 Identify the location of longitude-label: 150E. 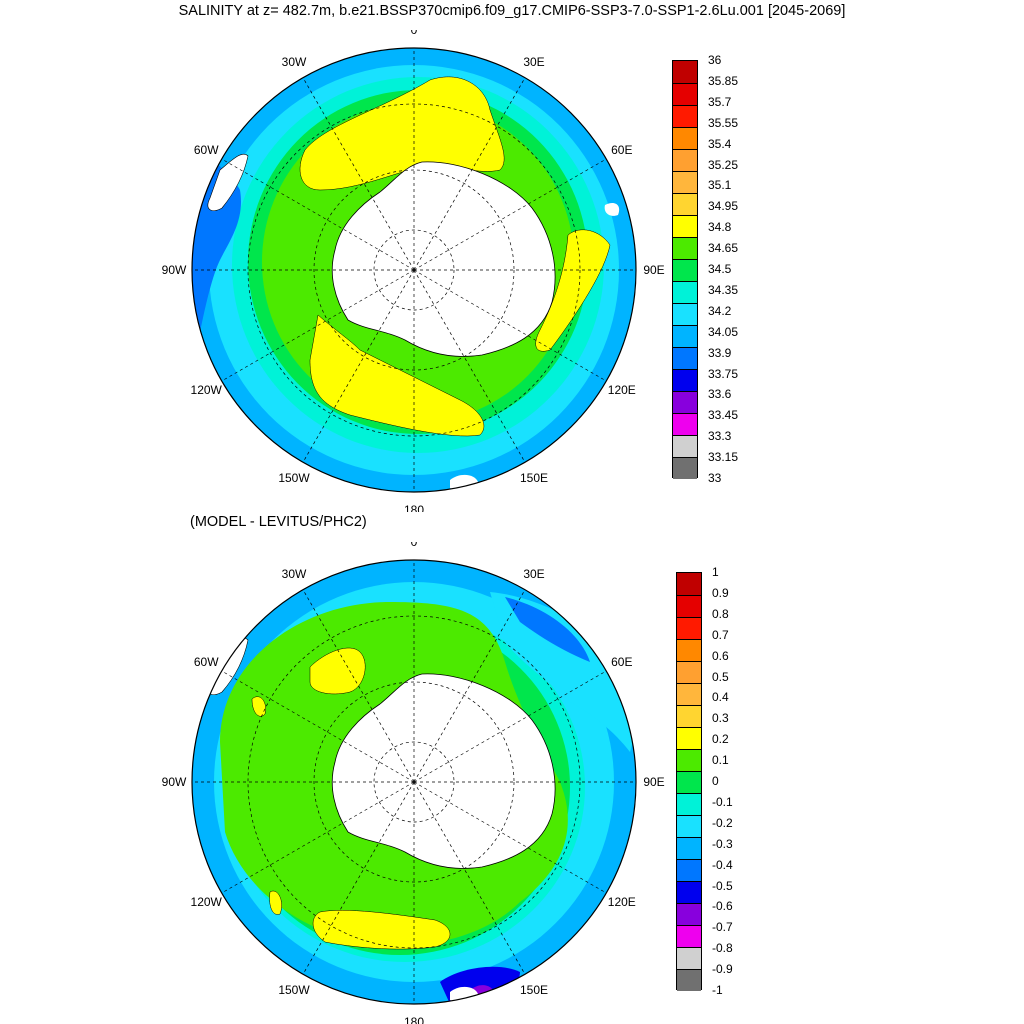
(534, 990).